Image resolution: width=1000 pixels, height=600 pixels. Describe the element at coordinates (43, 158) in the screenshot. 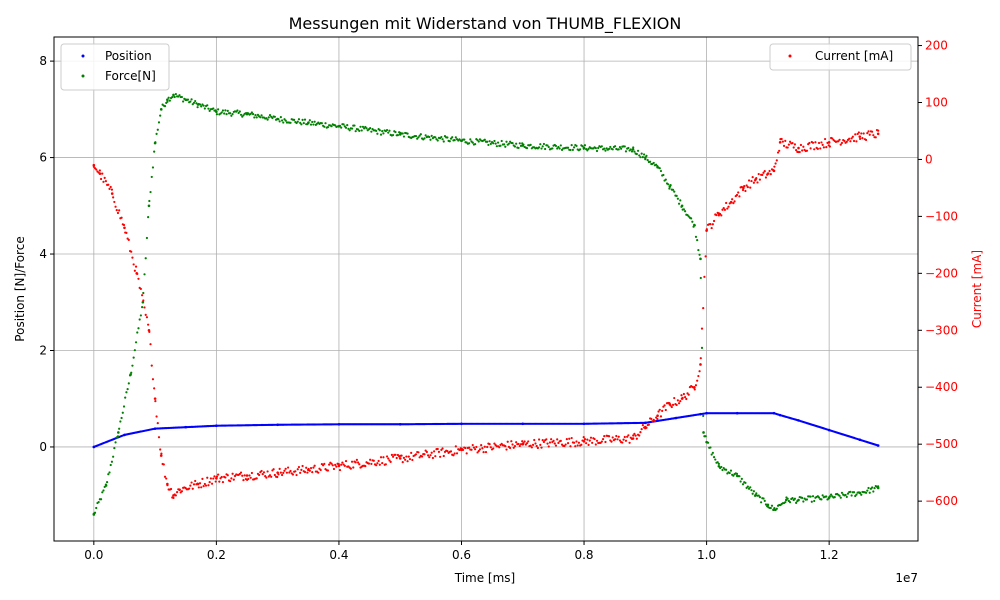

I see `y-left-tick-label: 6` at that location.